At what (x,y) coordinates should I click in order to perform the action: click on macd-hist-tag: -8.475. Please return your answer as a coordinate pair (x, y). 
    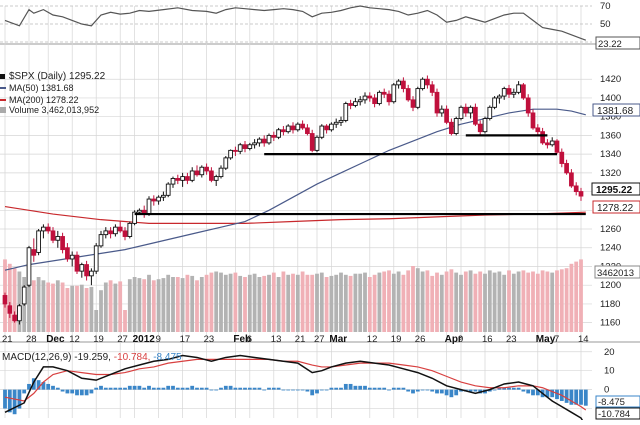
    Looking at the image, I should click on (611, 402).